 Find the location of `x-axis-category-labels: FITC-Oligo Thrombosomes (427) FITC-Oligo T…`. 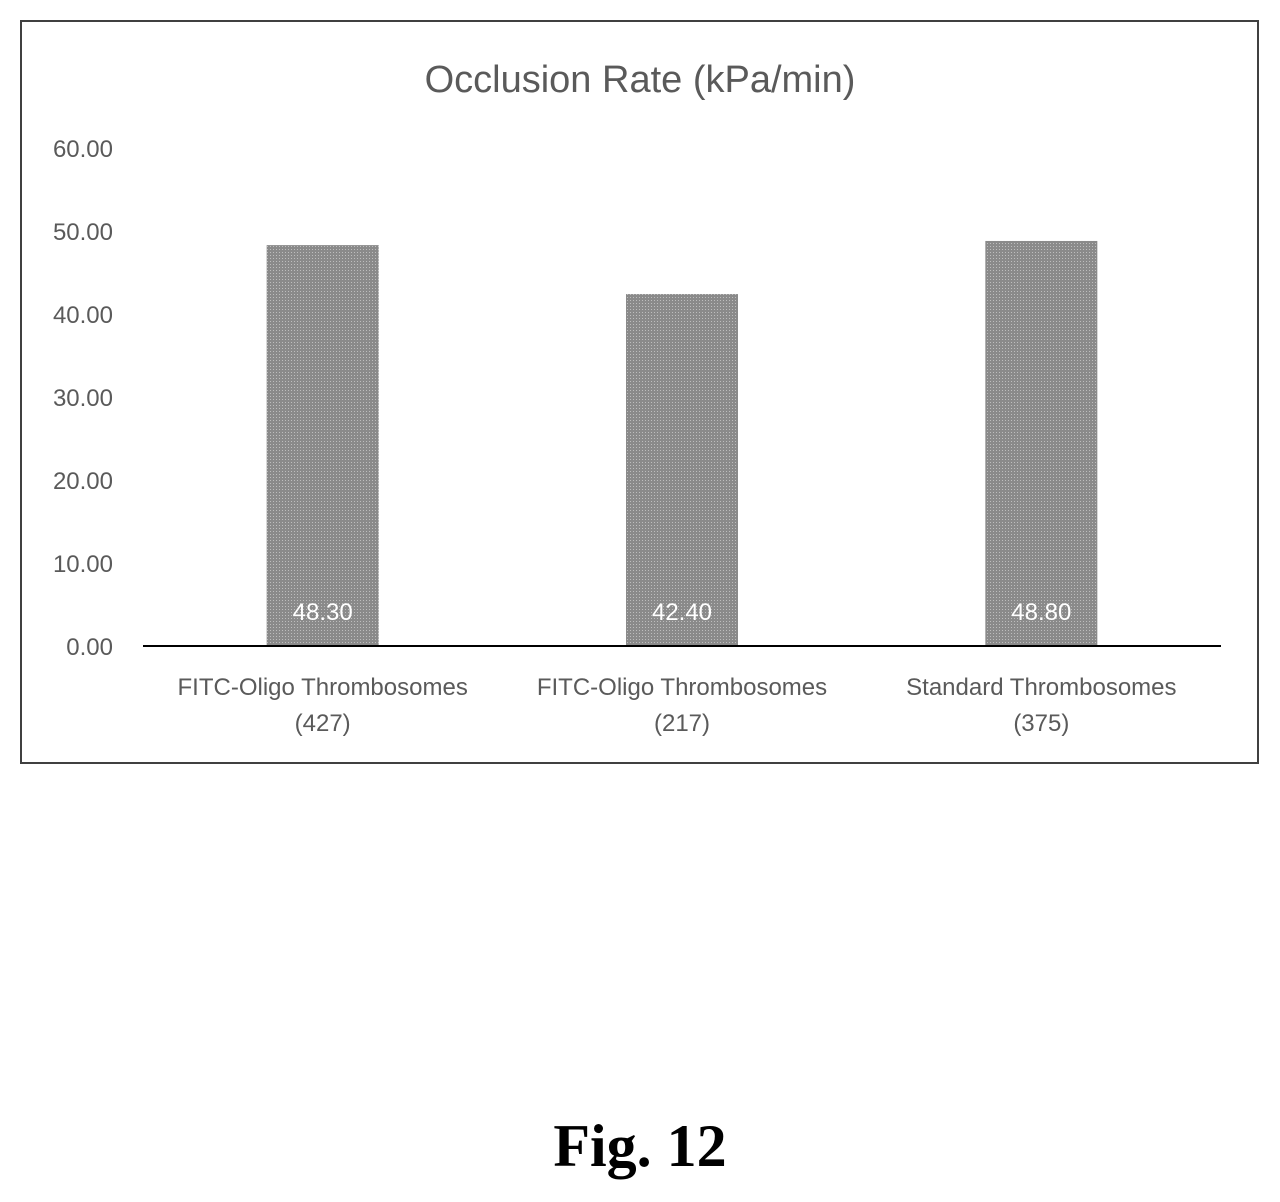

x-axis-category-labels: FITC-Oligo Thrombosomes (427) FITC-Oligo T… is located at coordinates (677, 705).